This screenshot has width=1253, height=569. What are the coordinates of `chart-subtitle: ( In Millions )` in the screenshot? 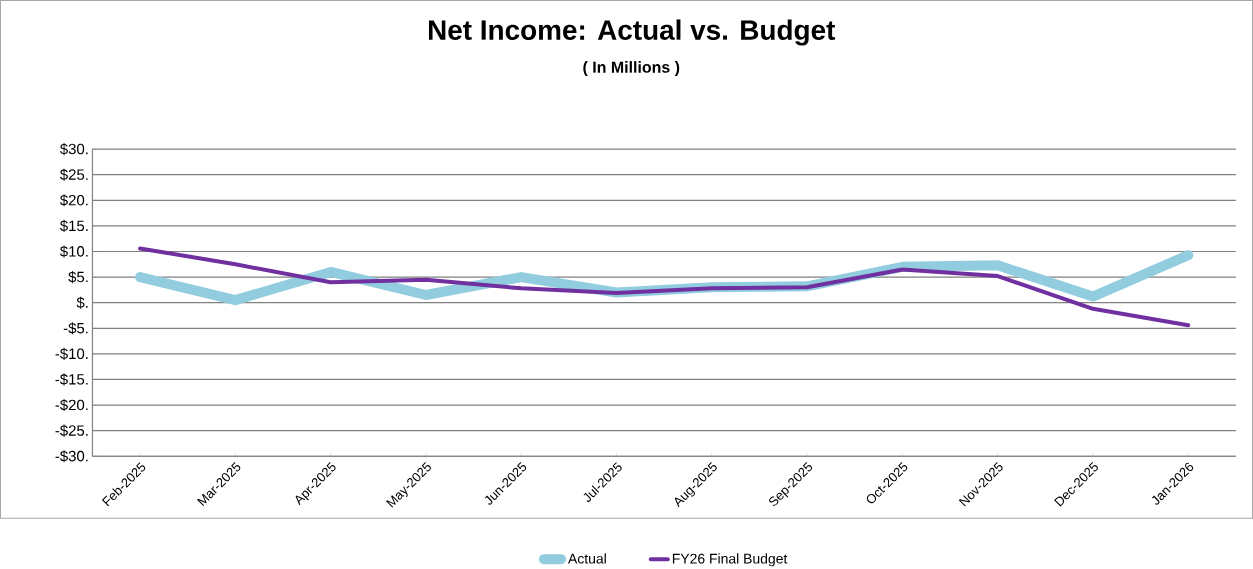 It's located at (631, 68).